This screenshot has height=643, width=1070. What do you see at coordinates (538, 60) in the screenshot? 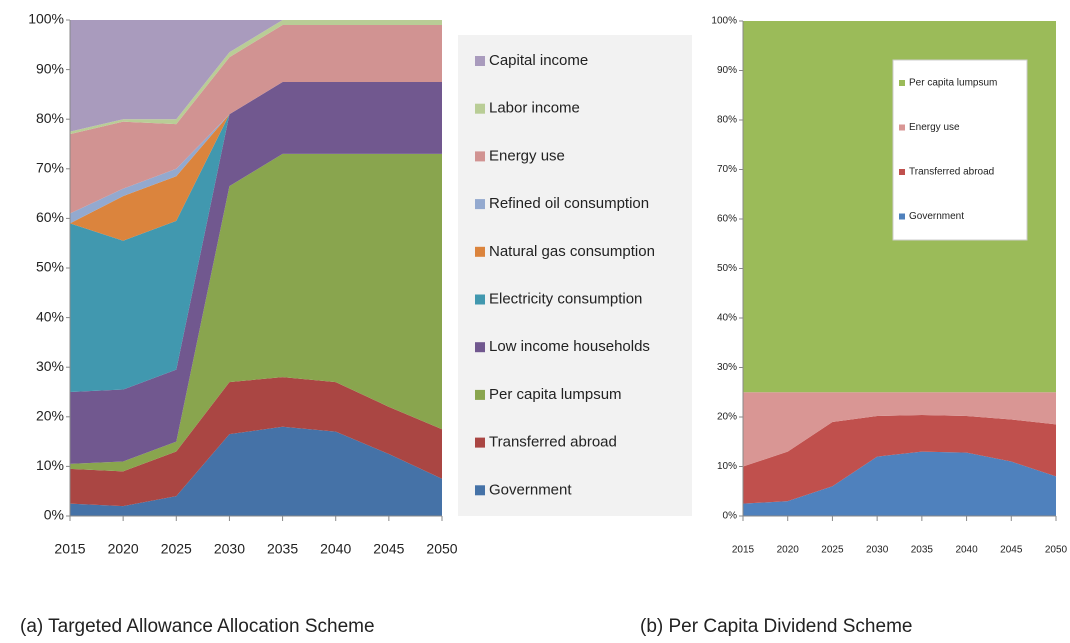
I see `legend-label: Capital income` at bounding box center [538, 60].